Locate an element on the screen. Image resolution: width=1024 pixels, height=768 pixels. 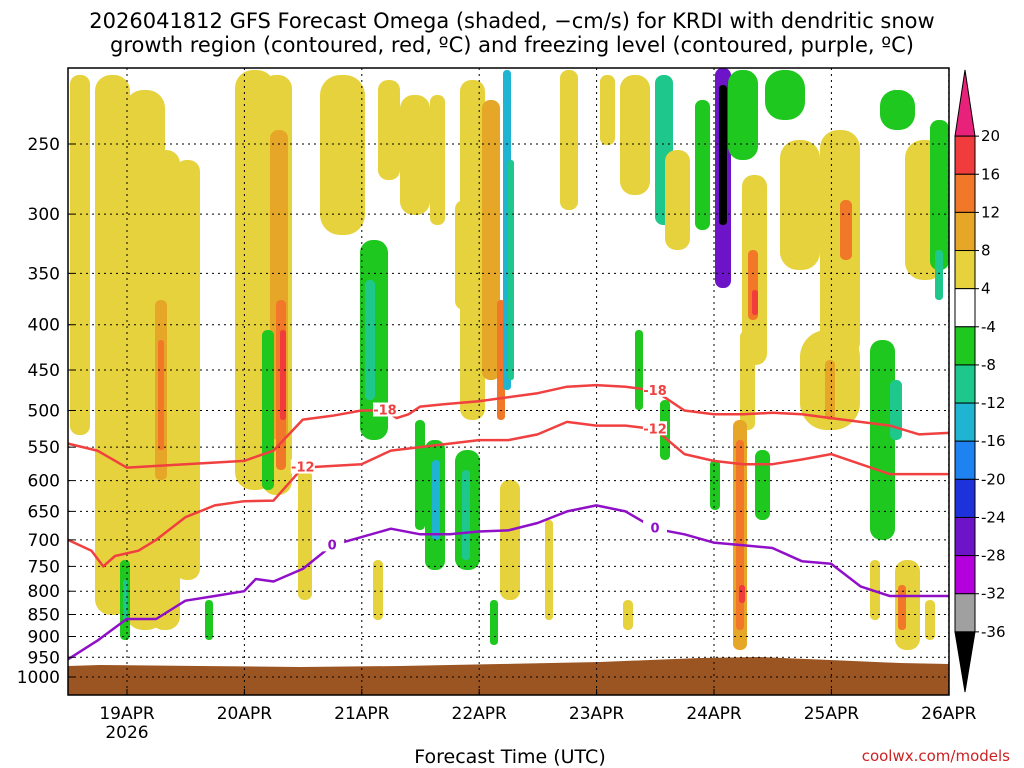
colorbar-tick-label: -8 is located at coordinates (988, 365).